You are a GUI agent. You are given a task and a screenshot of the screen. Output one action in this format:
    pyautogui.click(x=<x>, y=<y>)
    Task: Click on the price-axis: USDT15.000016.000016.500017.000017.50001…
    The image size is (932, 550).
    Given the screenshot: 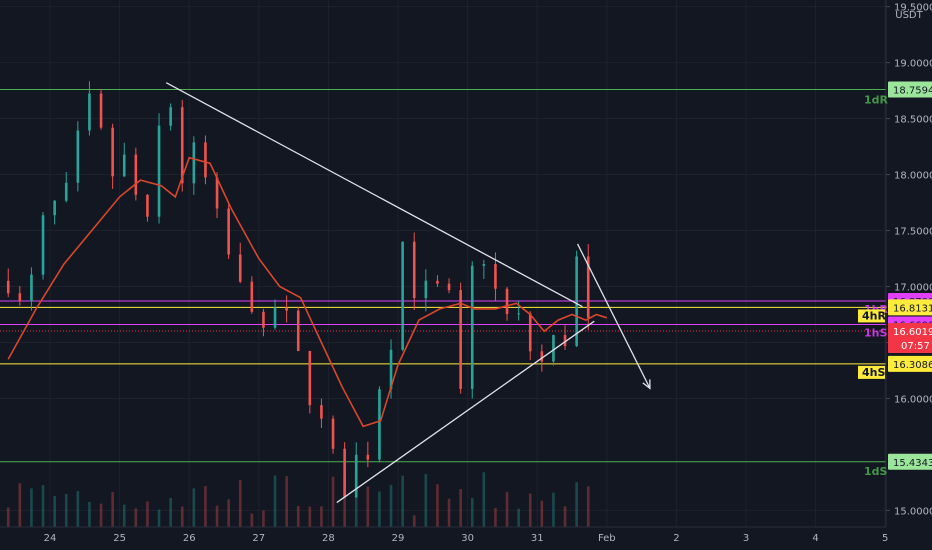 What is the action you would take?
    pyautogui.click(x=908, y=275)
    